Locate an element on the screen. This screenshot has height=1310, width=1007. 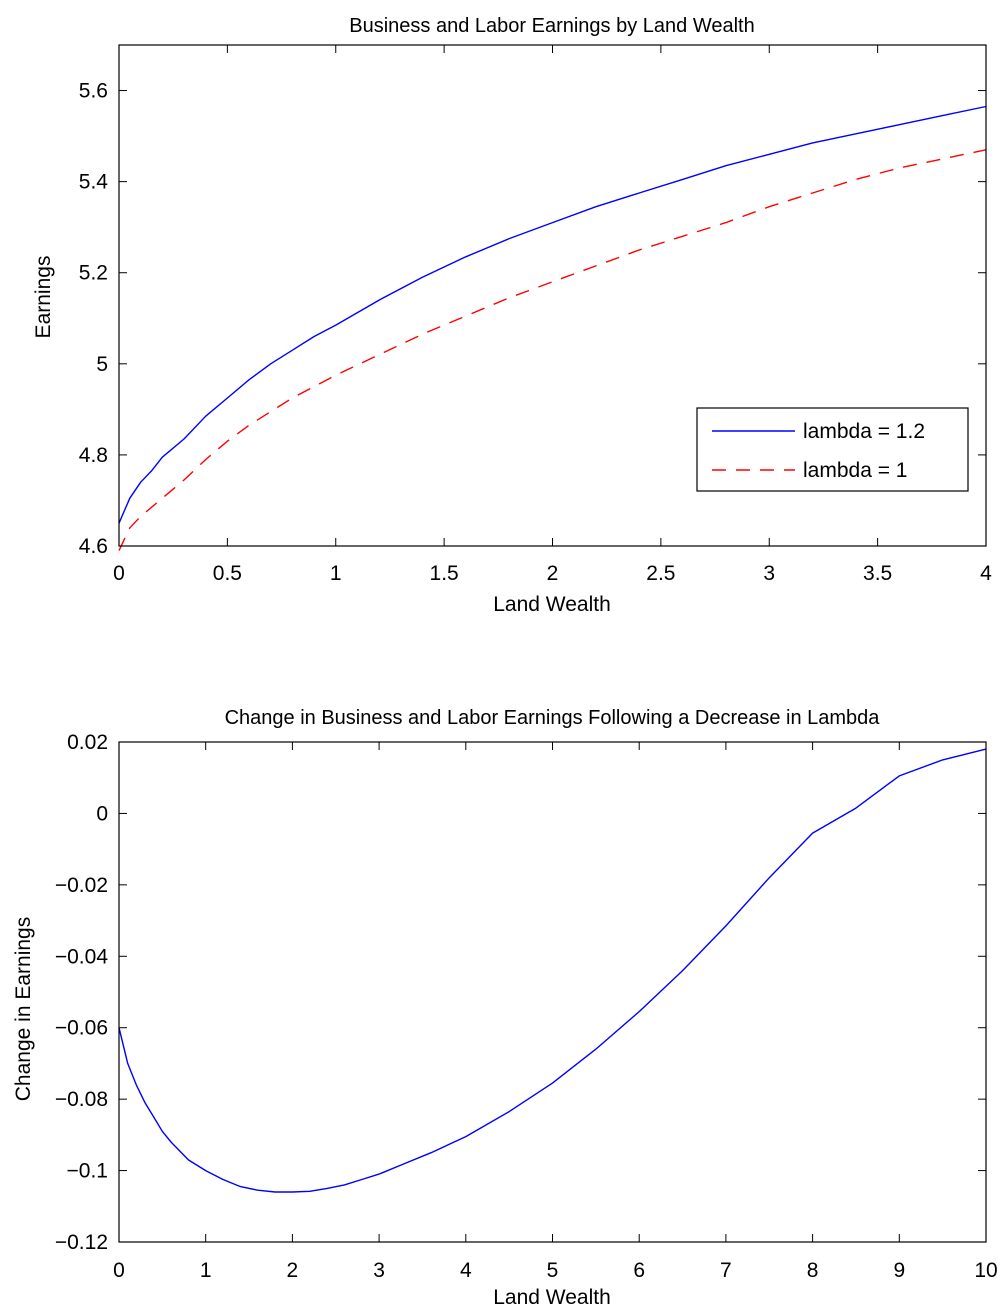
change-chart-x-tick-label: 2 is located at coordinates (293, 1270).